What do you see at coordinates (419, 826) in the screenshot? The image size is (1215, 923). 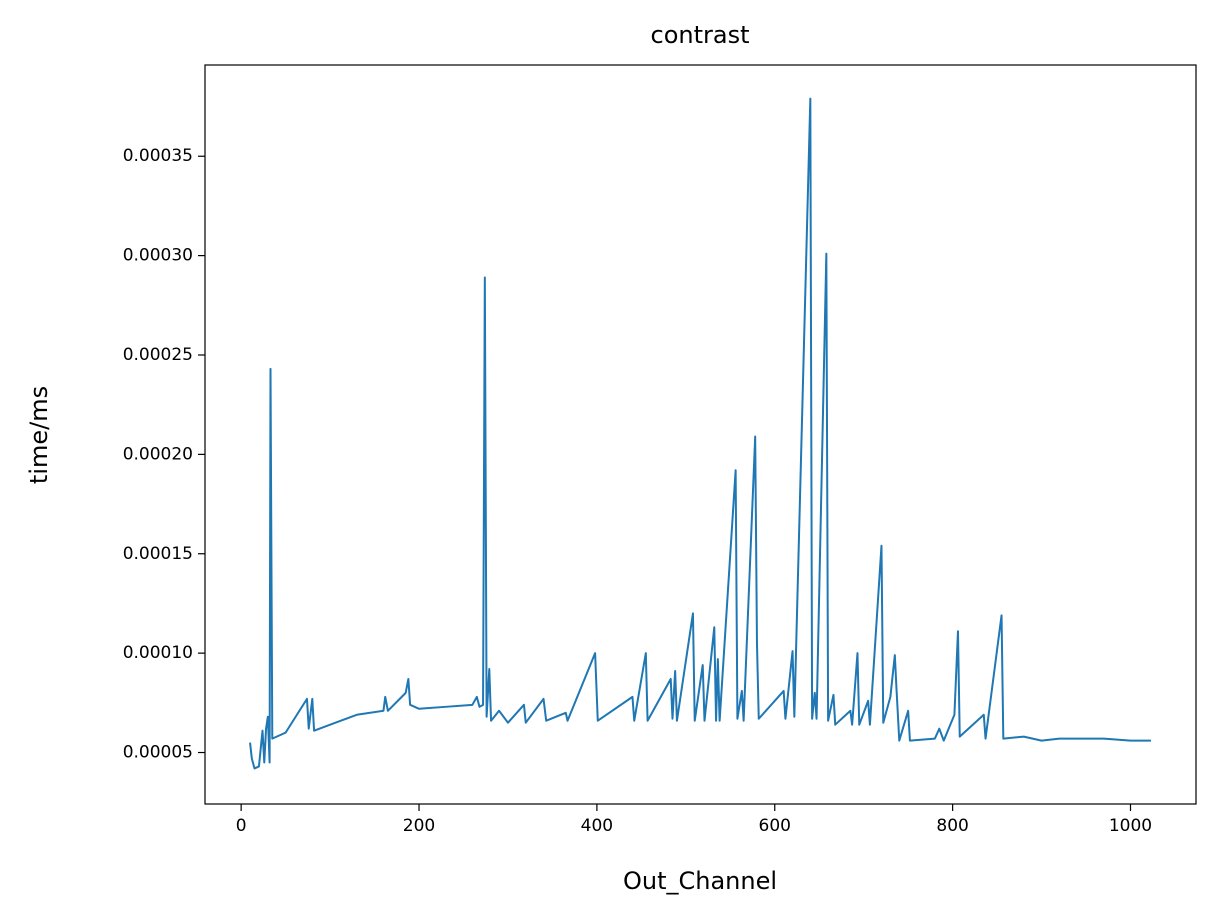 I see `x-tick-label: 200` at bounding box center [419, 826].